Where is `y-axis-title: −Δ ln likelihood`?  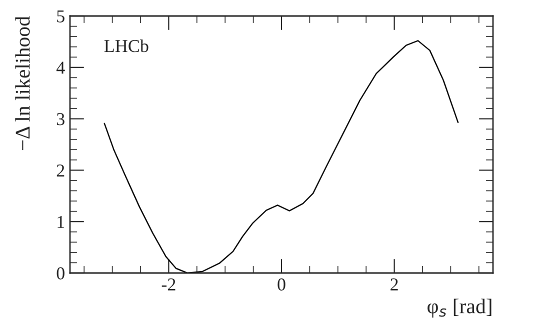
y-axis-title: −Δ ln likelihood is located at coordinates (22, 83).